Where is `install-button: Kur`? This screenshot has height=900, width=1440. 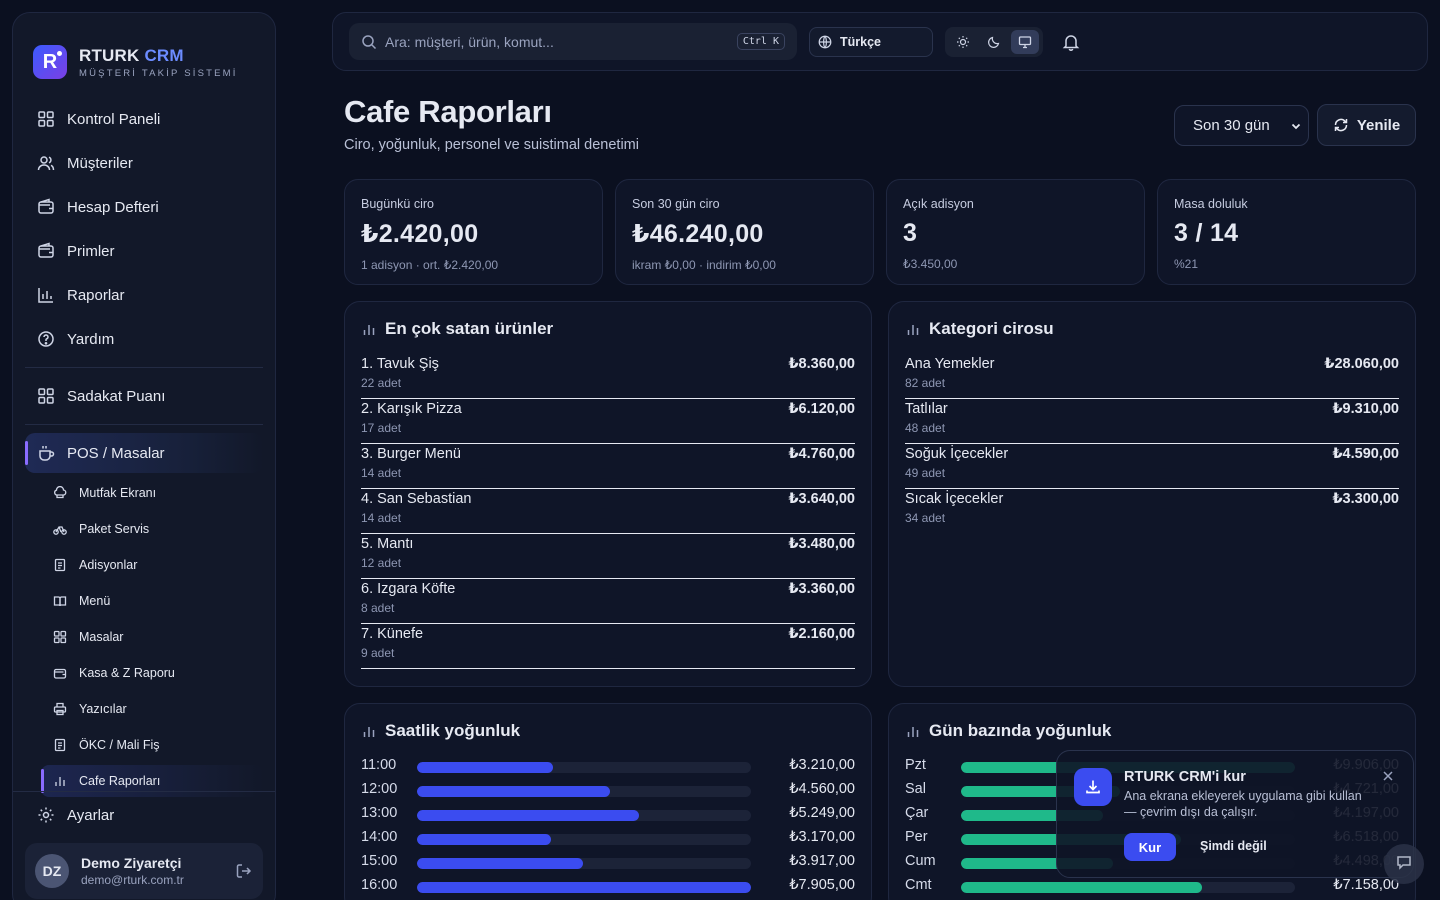 install-button: Kur is located at coordinates (1150, 847).